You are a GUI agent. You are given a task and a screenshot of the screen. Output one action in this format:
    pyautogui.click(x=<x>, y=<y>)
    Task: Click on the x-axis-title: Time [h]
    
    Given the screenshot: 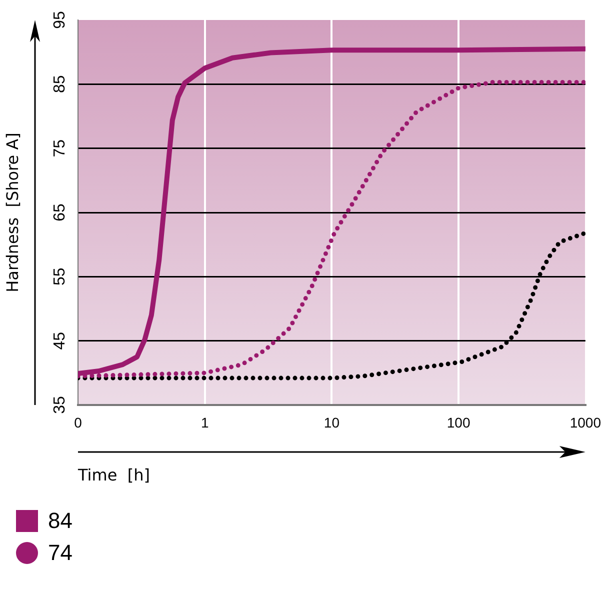 What is the action you would take?
    pyautogui.click(x=113, y=475)
    